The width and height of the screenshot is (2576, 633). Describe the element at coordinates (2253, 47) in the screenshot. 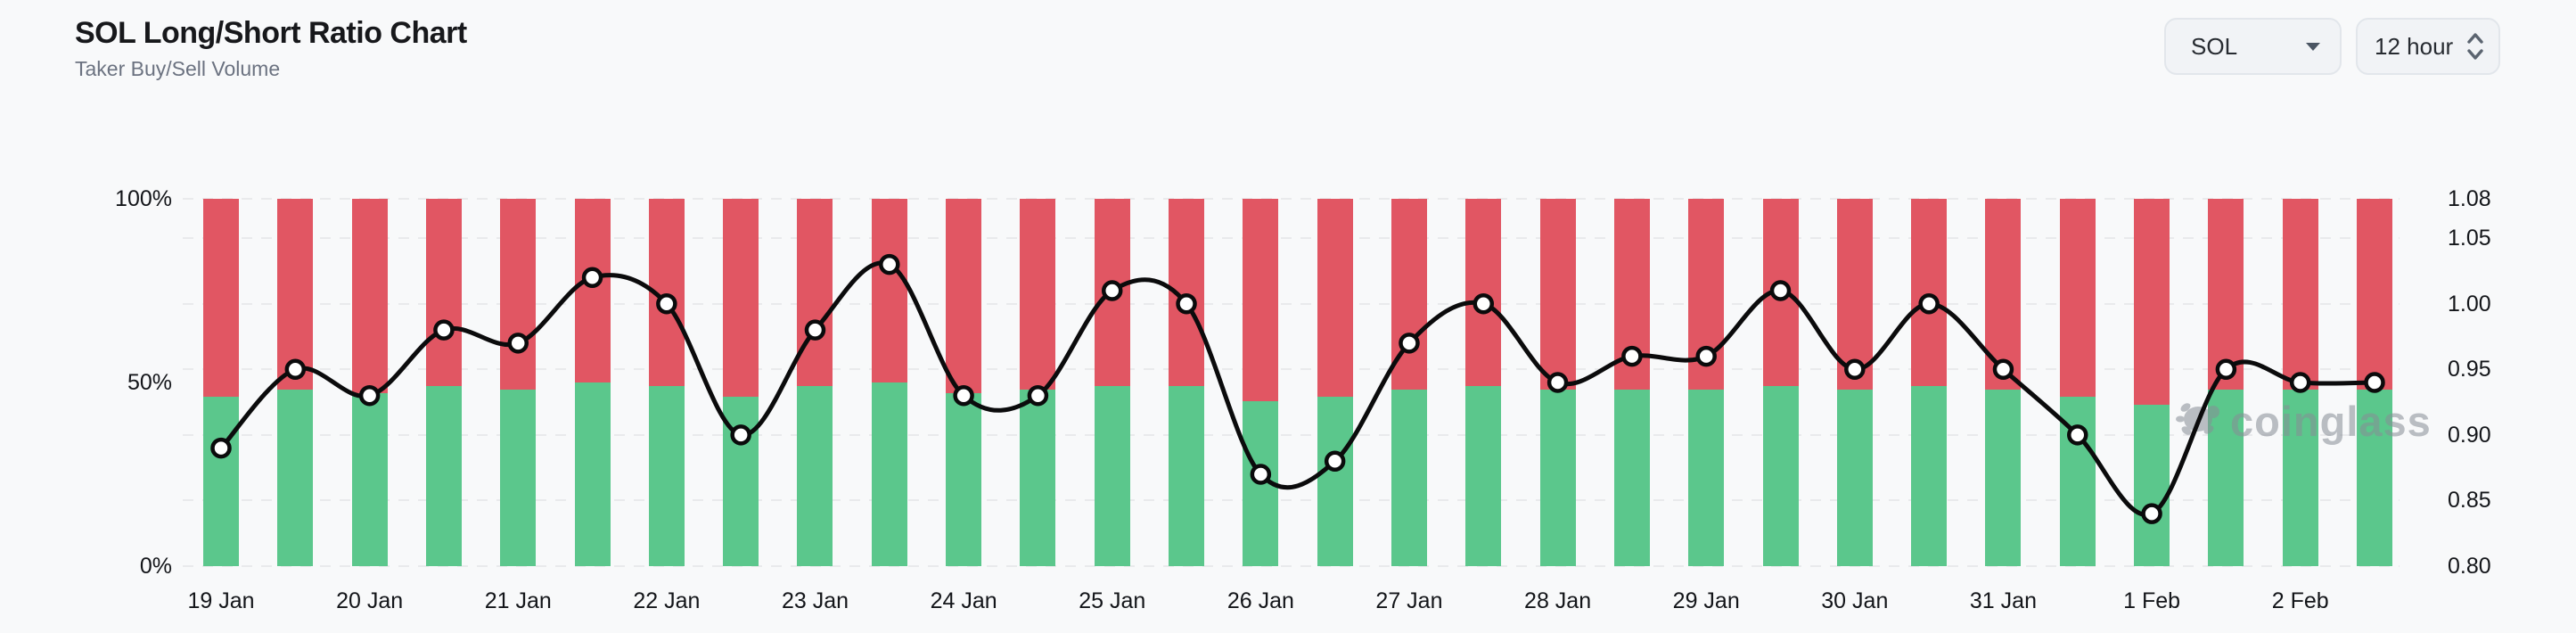

I see `symbol-select: SOL` at that location.